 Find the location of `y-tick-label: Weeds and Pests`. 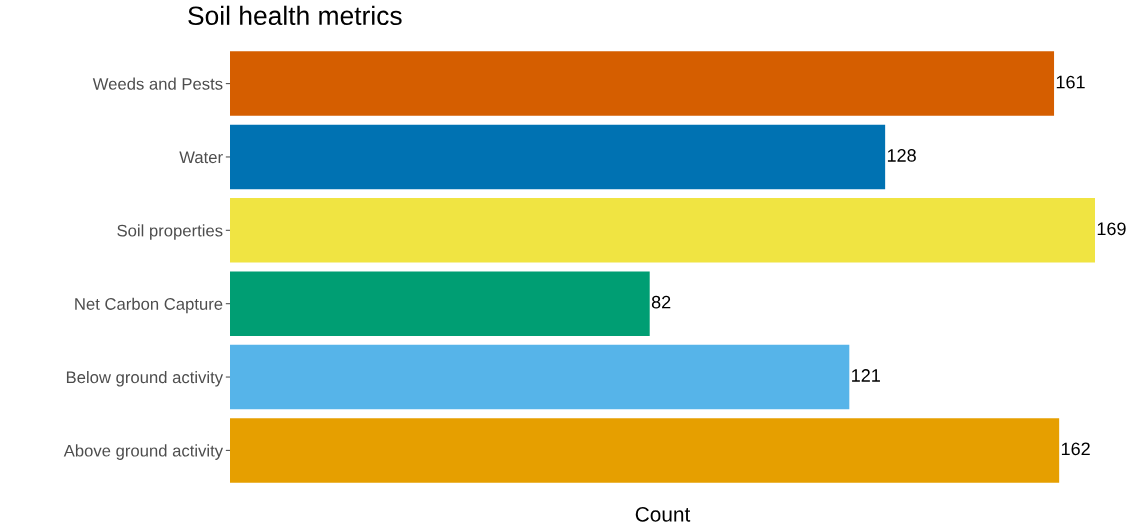

y-tick-label: Weeds and Pests is located at coordinates (157, 83).